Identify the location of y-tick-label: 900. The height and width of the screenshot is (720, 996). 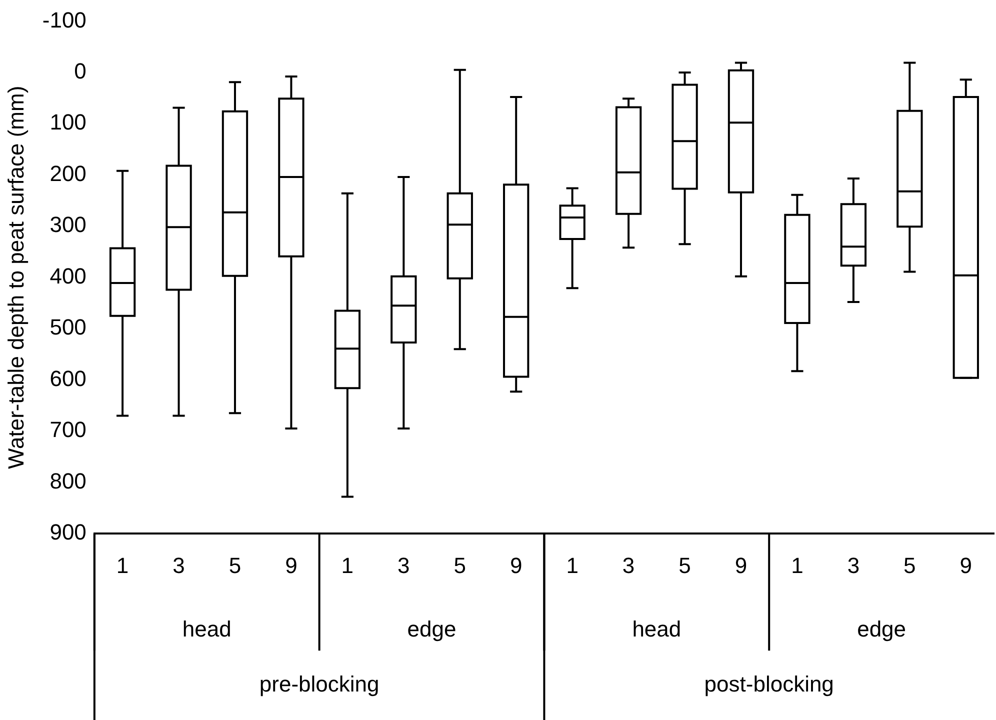
(68, 532).